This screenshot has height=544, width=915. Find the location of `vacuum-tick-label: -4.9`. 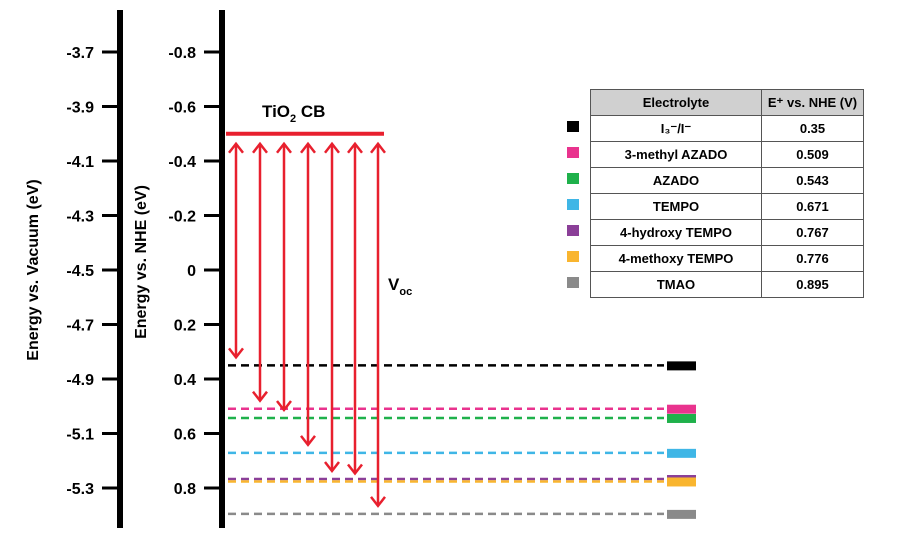

vacuum-tick-label: -4.9 is located at coordinates (80, 380).